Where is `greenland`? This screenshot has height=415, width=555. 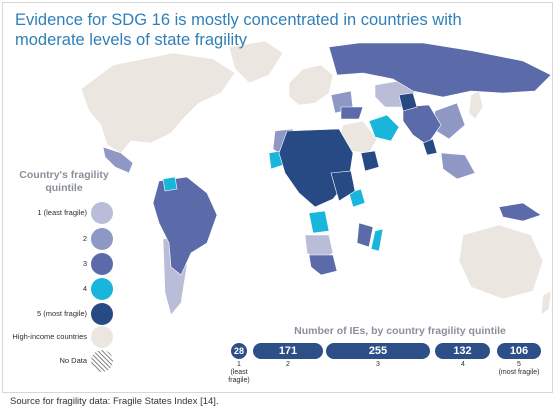
greenland is located at coordinates (256, 62).